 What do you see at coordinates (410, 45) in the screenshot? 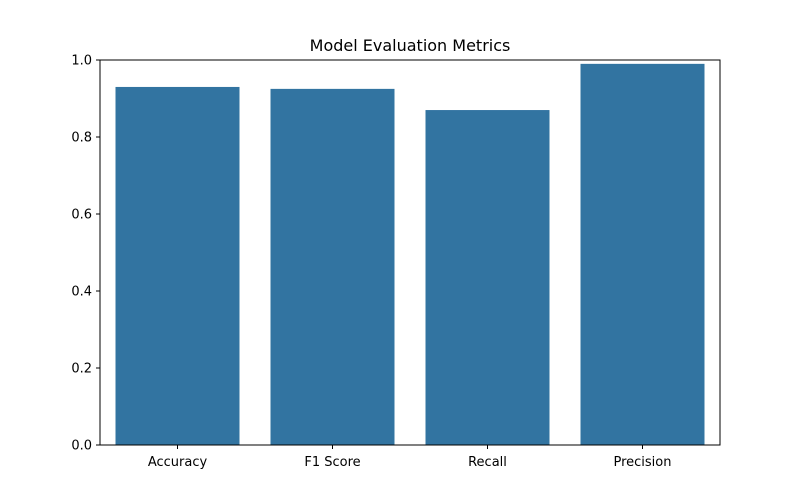
I see `chart-title: Model Evaluation Metrics` at bounding box center [410, 45].